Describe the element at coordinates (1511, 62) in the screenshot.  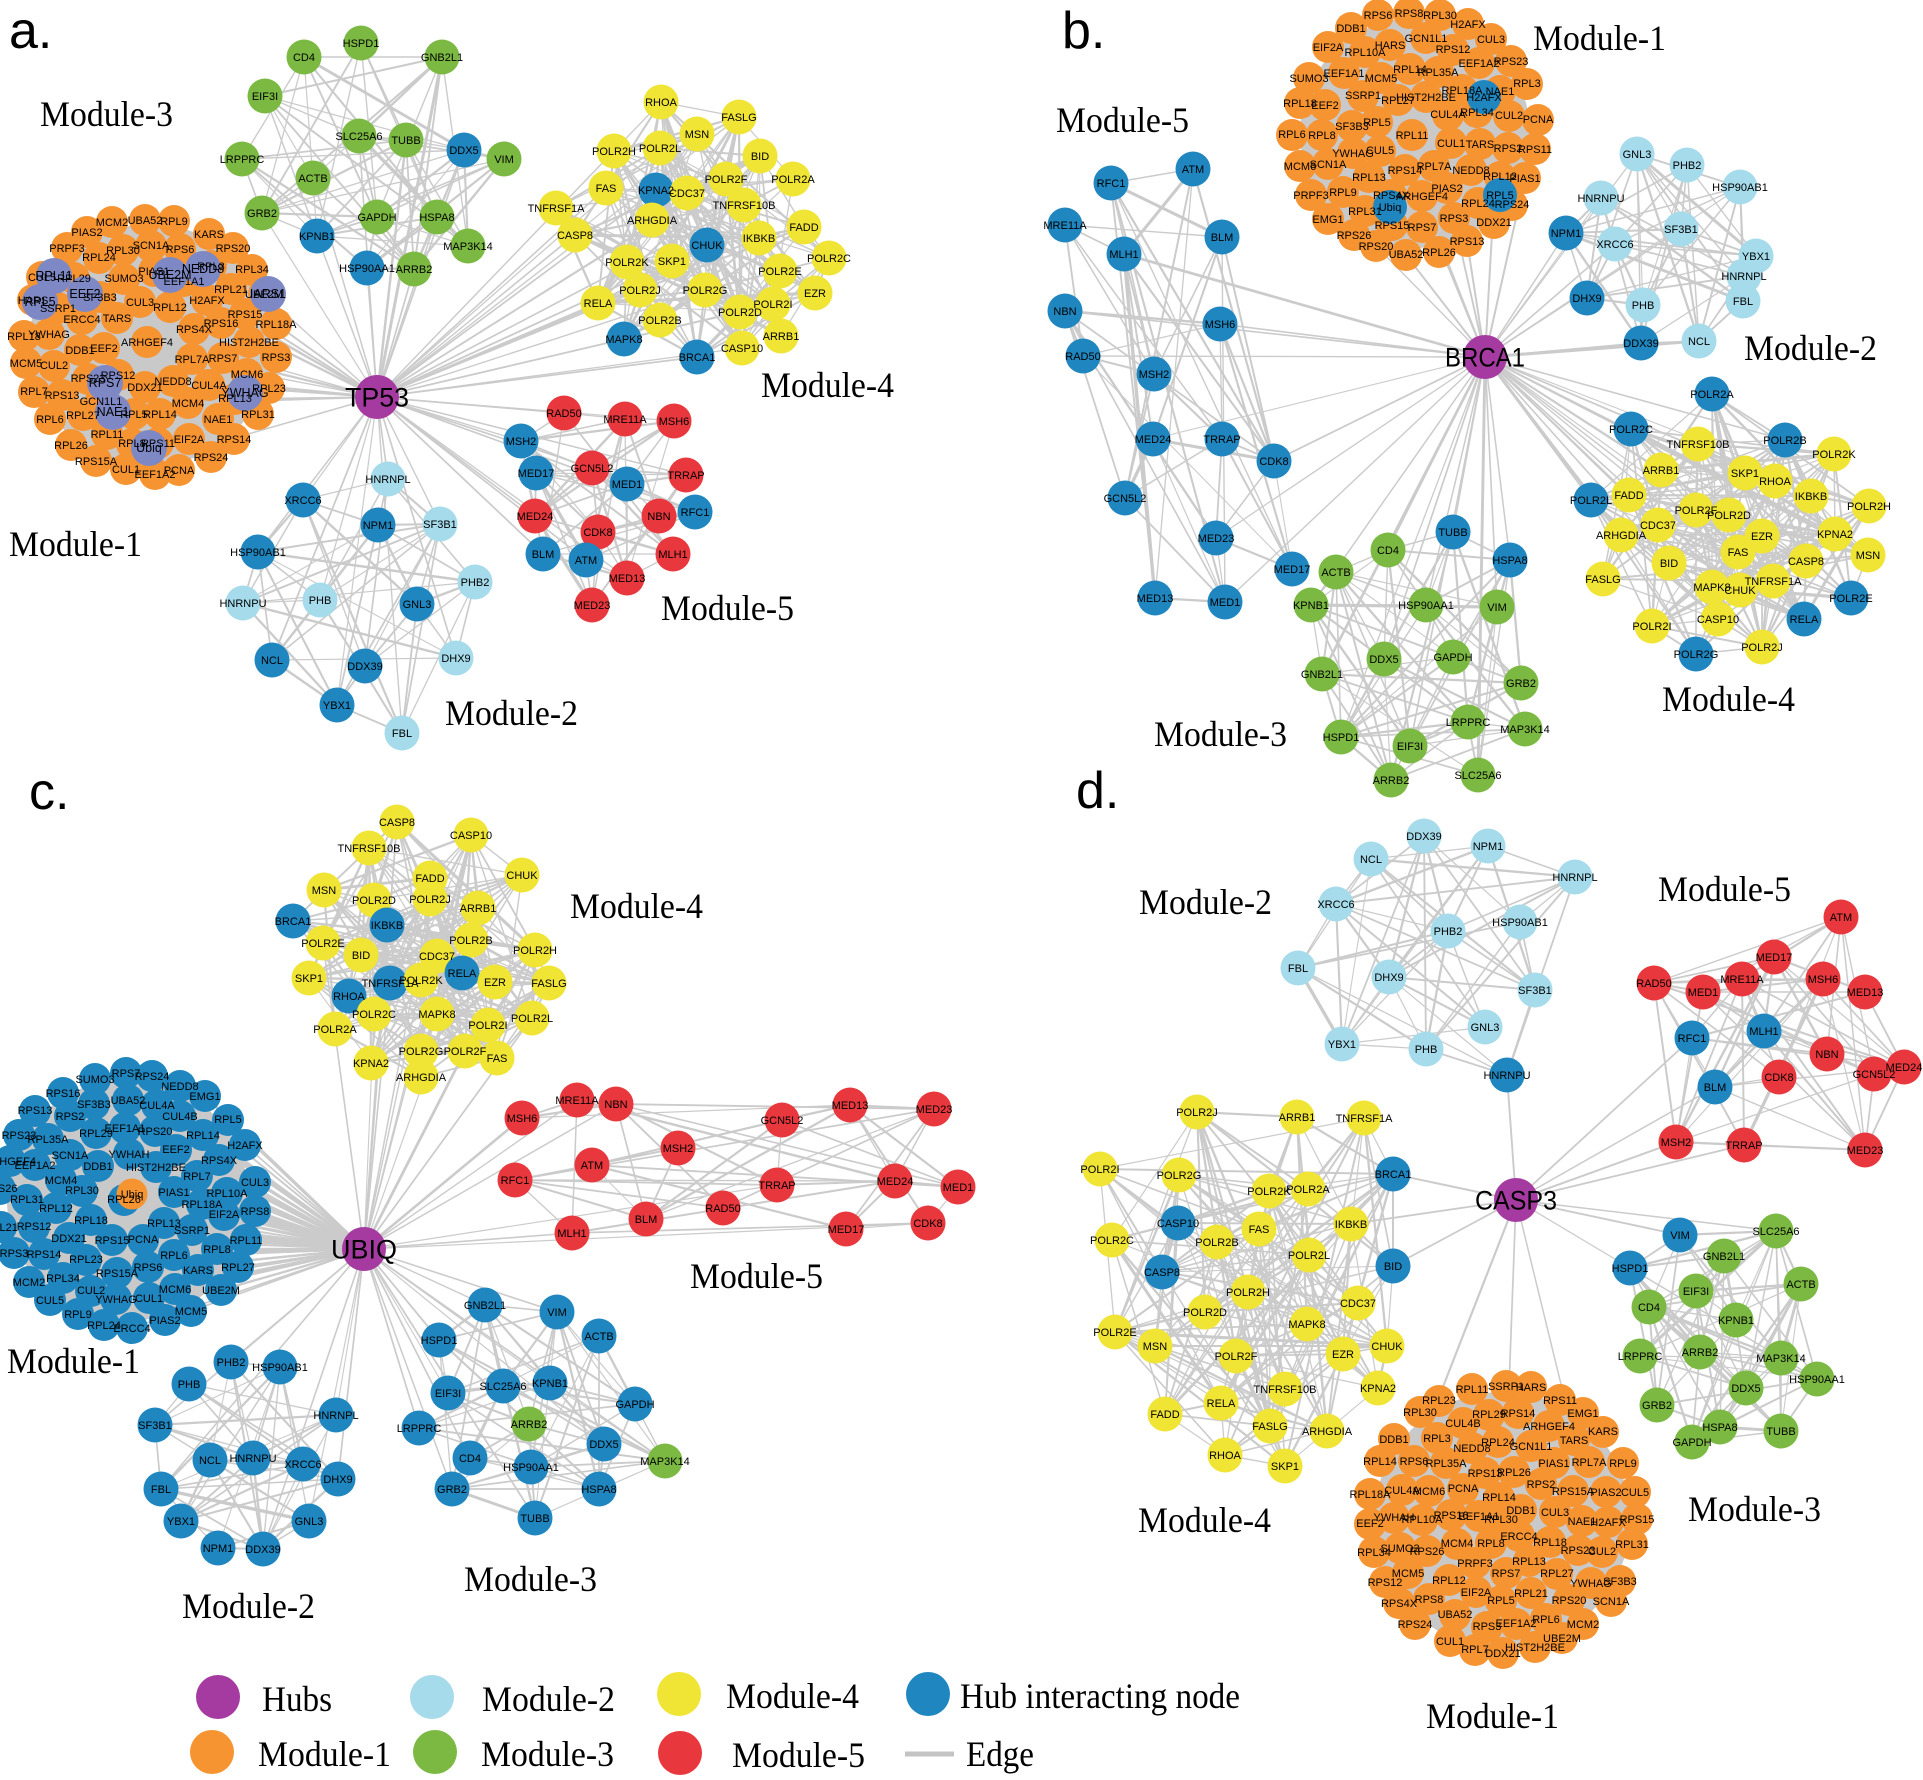
I see `svg-text: RPS23` at that location.